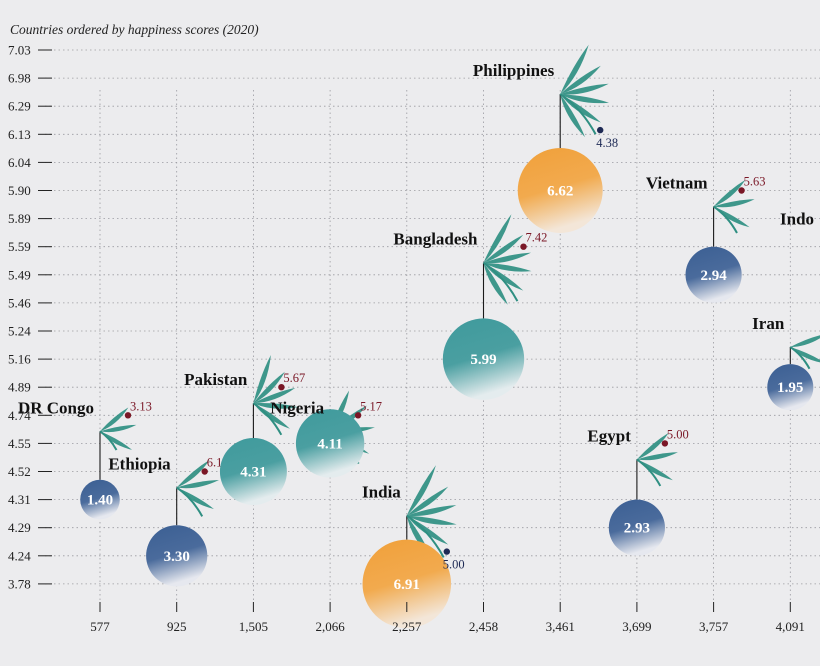 The height and width of the screenshot is (666, 820). Describe the element at coordinates (19, 106) in the screenshot. I see `y-tick-label: 6.29` at that location.